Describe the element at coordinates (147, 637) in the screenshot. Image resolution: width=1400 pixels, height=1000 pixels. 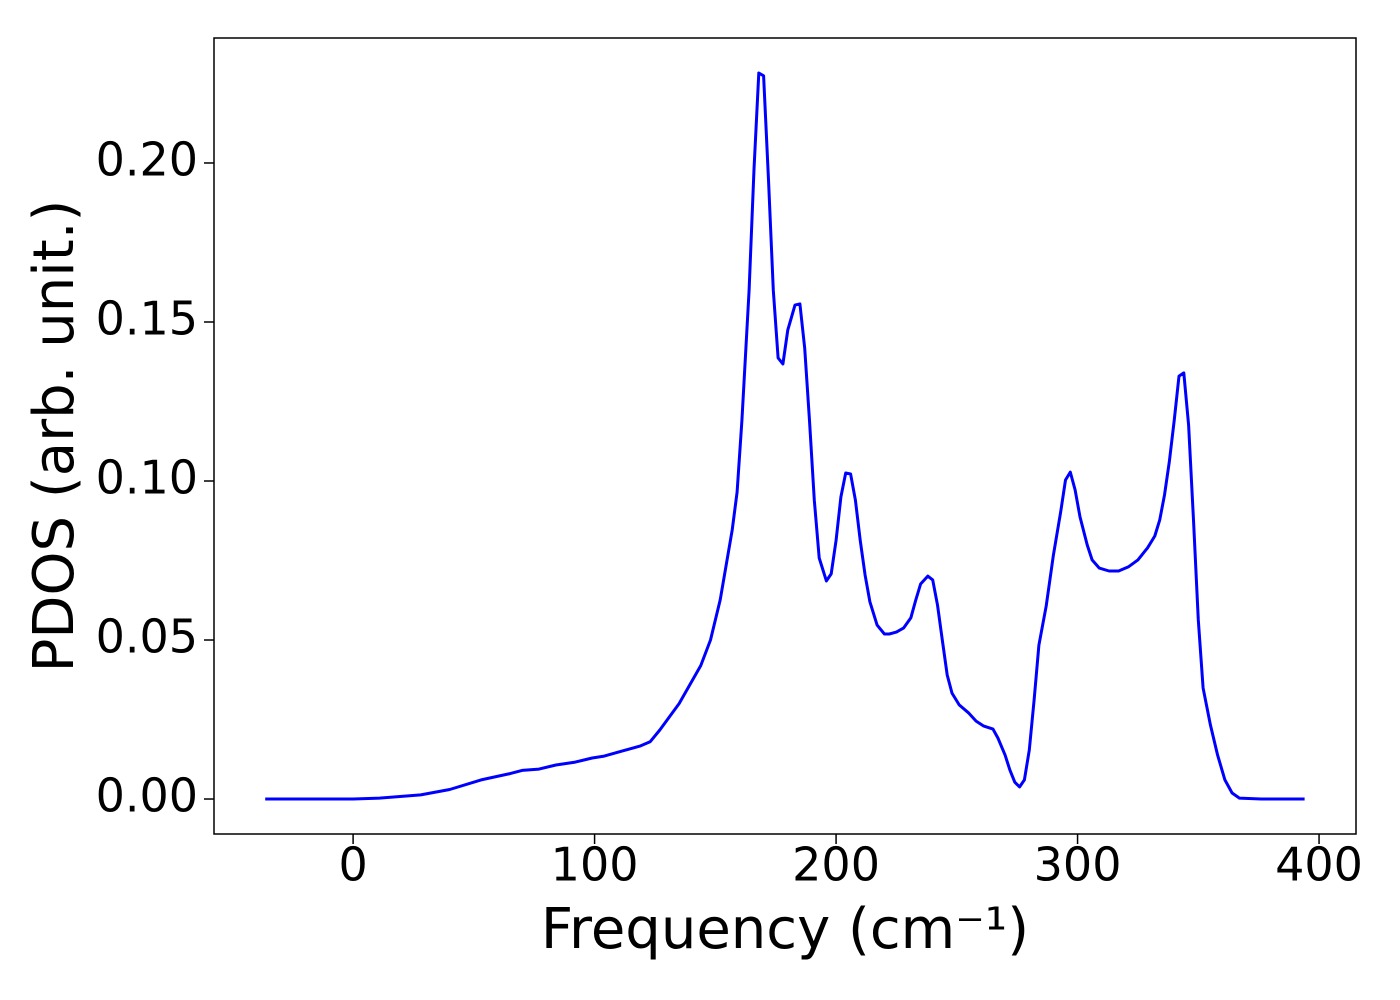
I see `y-tick-label: 0.05` at that location.